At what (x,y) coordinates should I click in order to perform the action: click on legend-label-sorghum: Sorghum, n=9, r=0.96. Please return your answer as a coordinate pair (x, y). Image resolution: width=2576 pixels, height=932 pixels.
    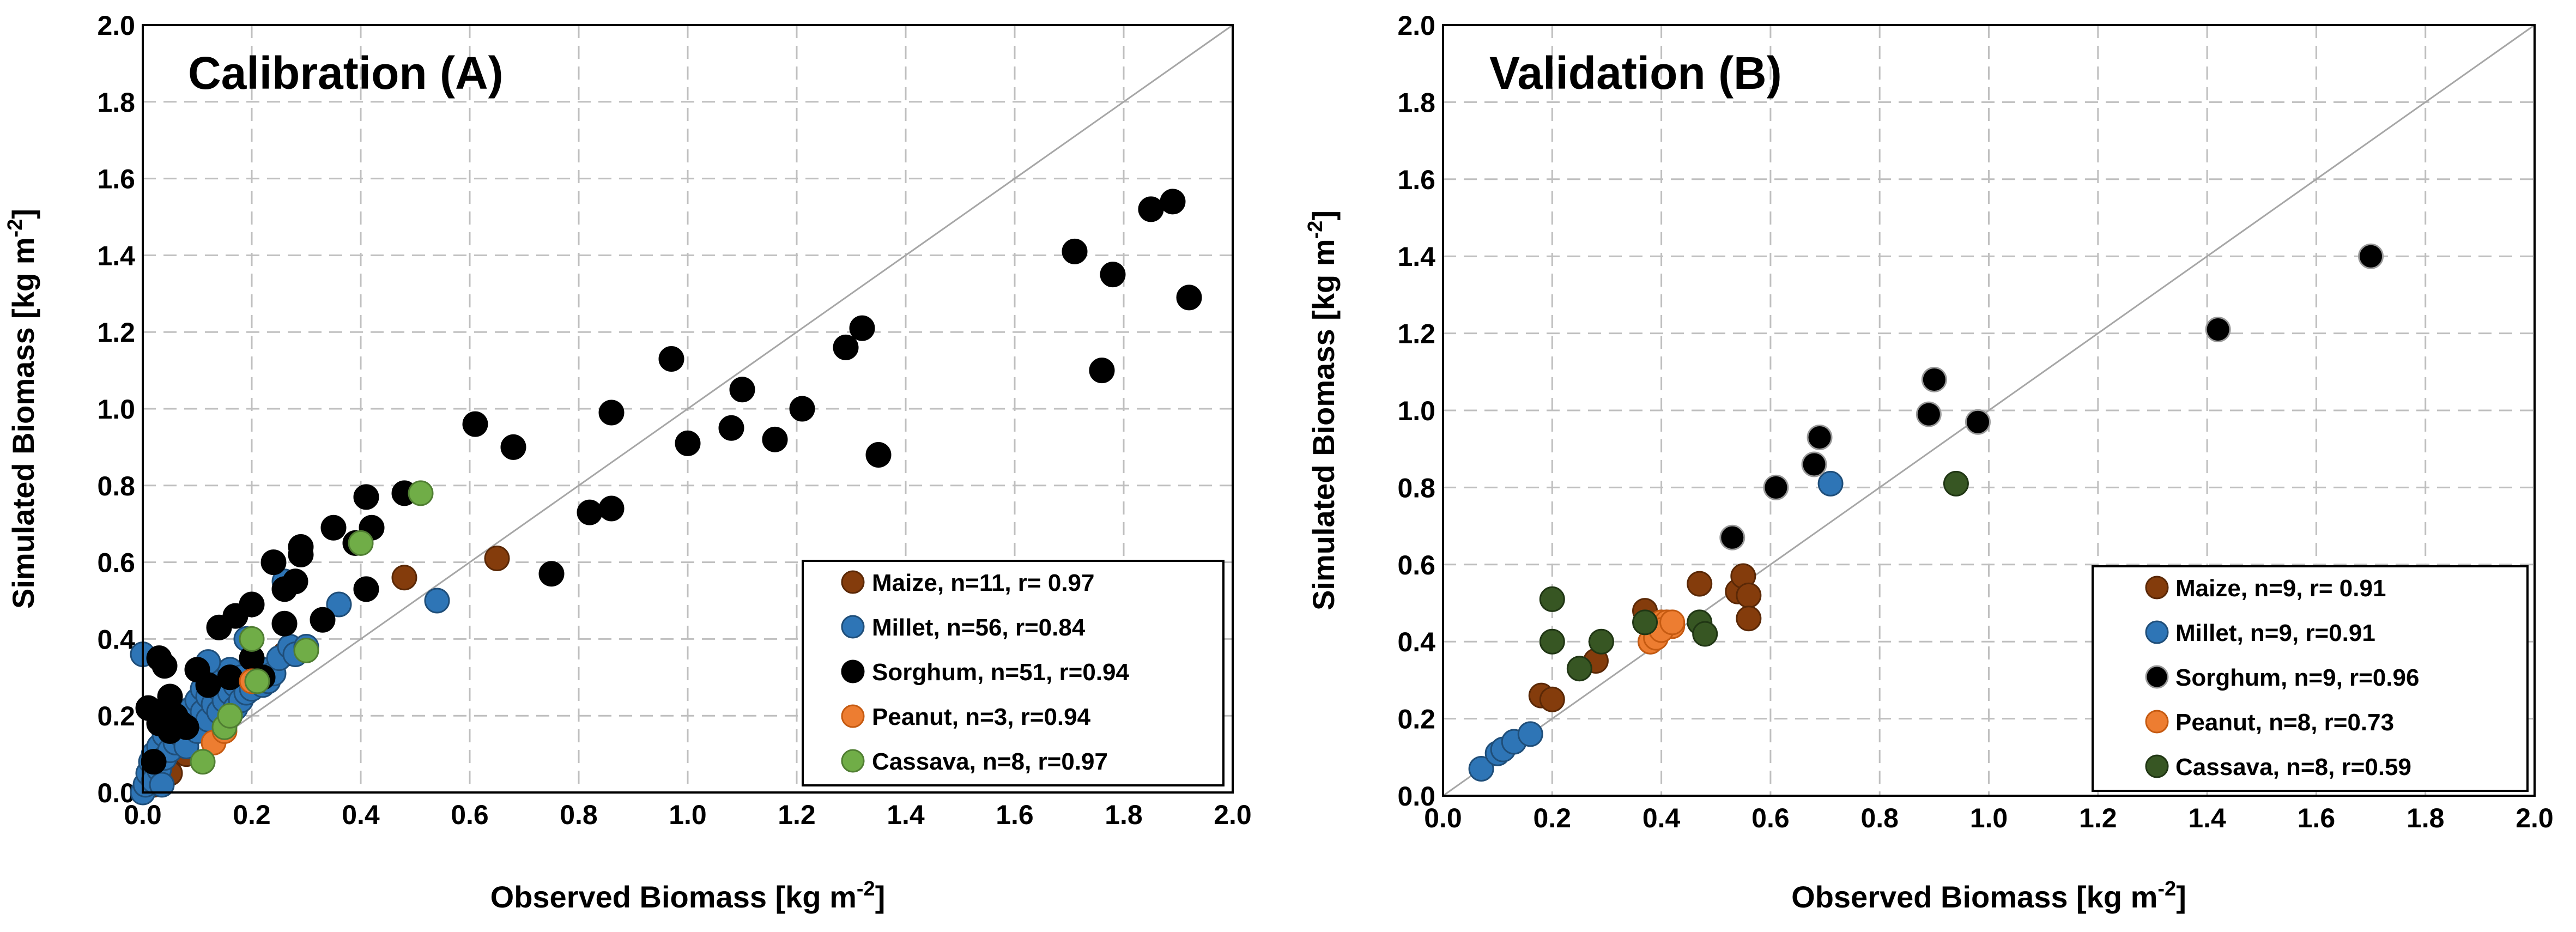
    Looking at the image, I should click on (2298, 677).